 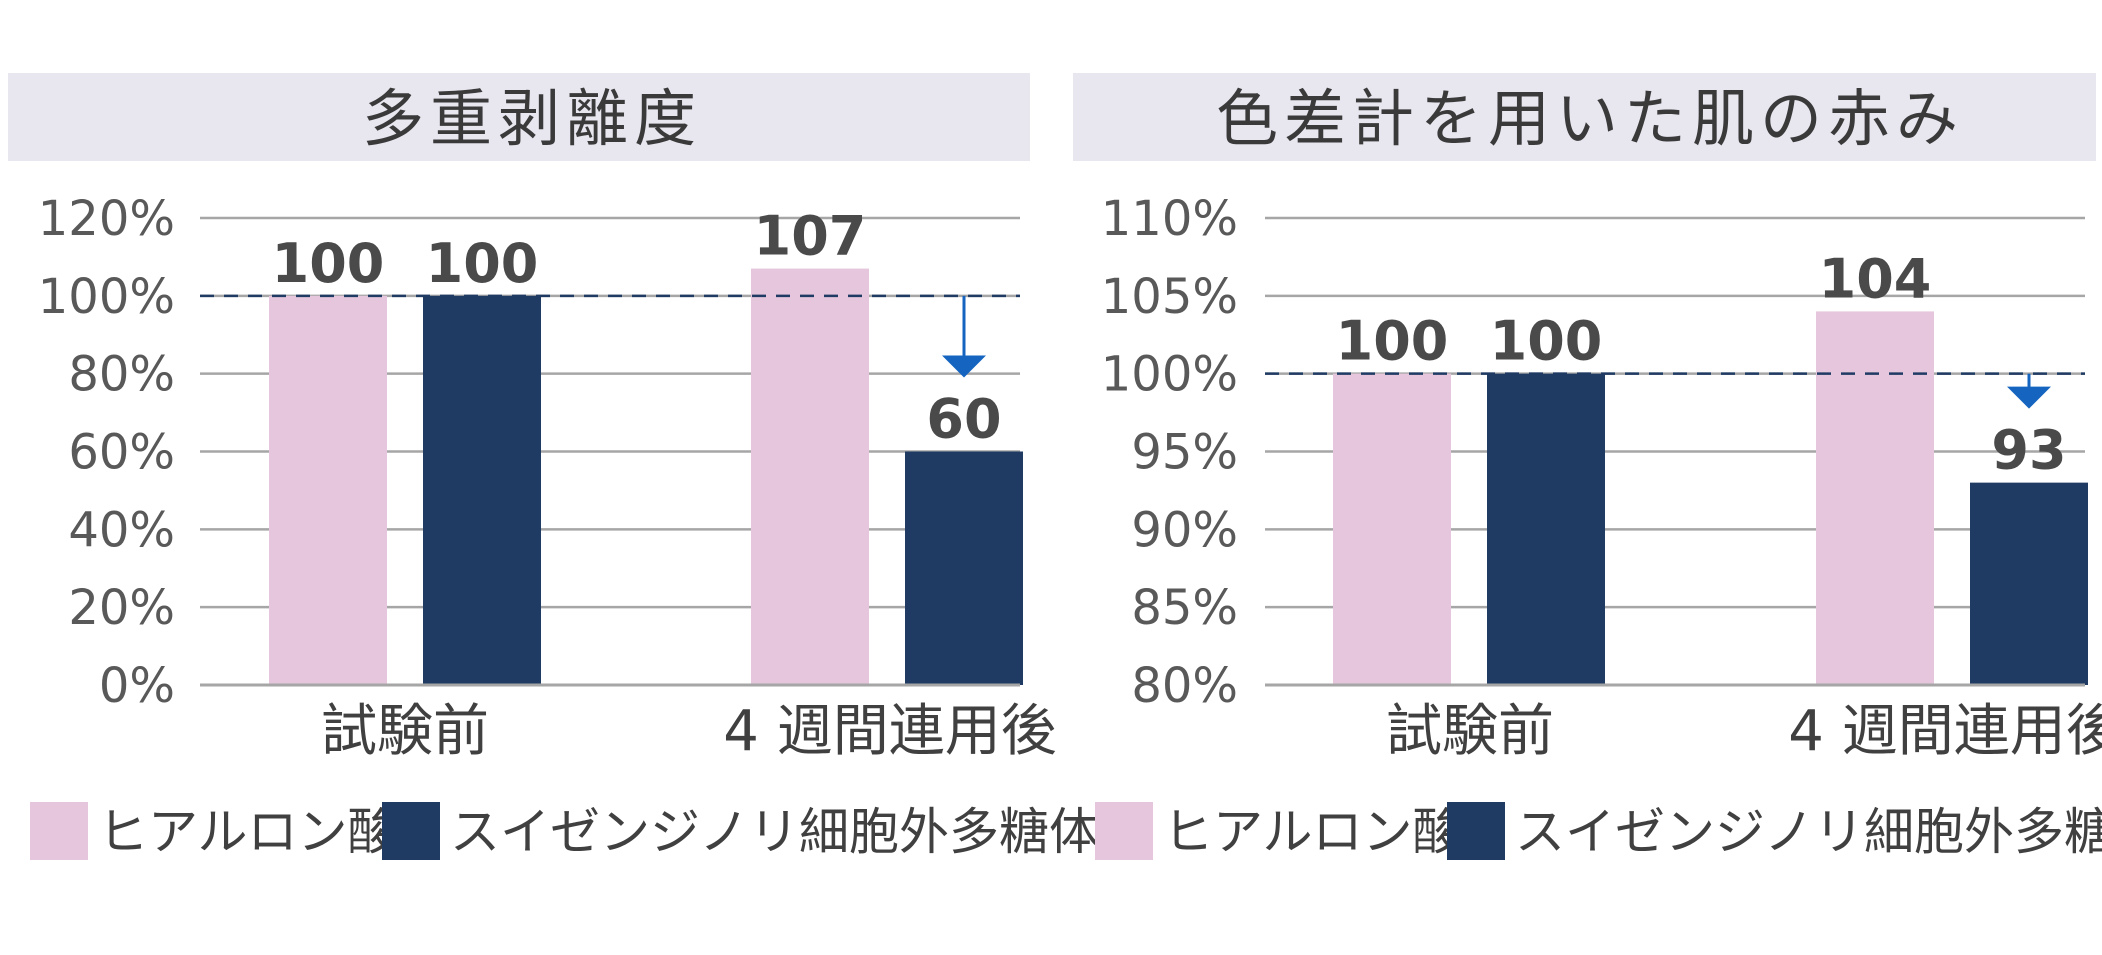 What do you see at coordinates (121, 530) in the screenshot?
I see `y-tick-label: 40%` at bounding box center [121, 530].